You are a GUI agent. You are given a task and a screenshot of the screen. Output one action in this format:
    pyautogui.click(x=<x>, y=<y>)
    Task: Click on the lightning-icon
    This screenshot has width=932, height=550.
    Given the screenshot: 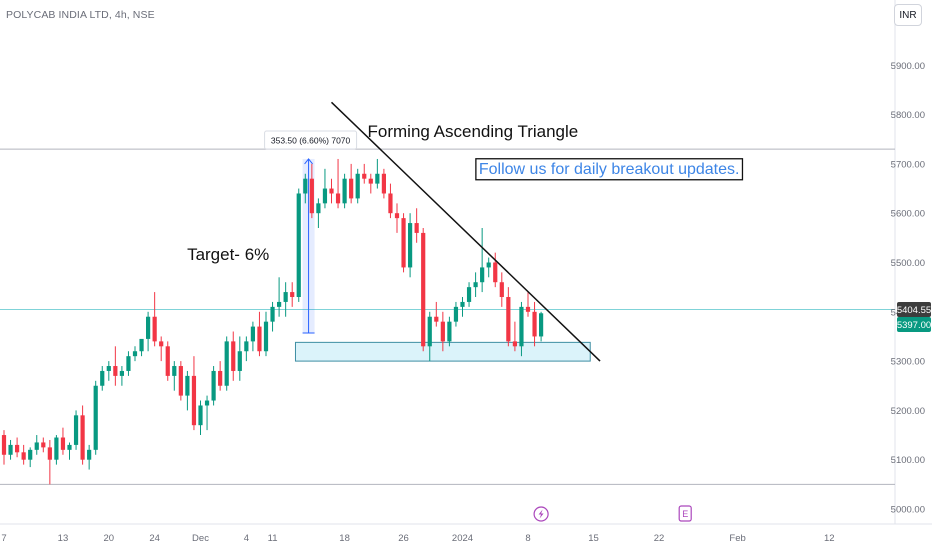 What is the action you would take?
    pyautogui.click(x=541, y=514)
    